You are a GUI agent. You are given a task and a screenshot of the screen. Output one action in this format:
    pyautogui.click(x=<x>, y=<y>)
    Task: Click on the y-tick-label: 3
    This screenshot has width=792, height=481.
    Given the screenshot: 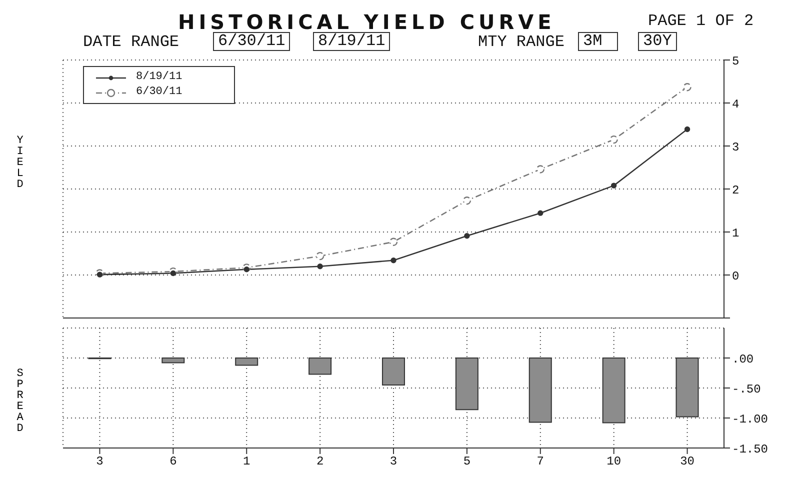 What is the action you would take?
    pyautogui.click(x=736, y=147)
    